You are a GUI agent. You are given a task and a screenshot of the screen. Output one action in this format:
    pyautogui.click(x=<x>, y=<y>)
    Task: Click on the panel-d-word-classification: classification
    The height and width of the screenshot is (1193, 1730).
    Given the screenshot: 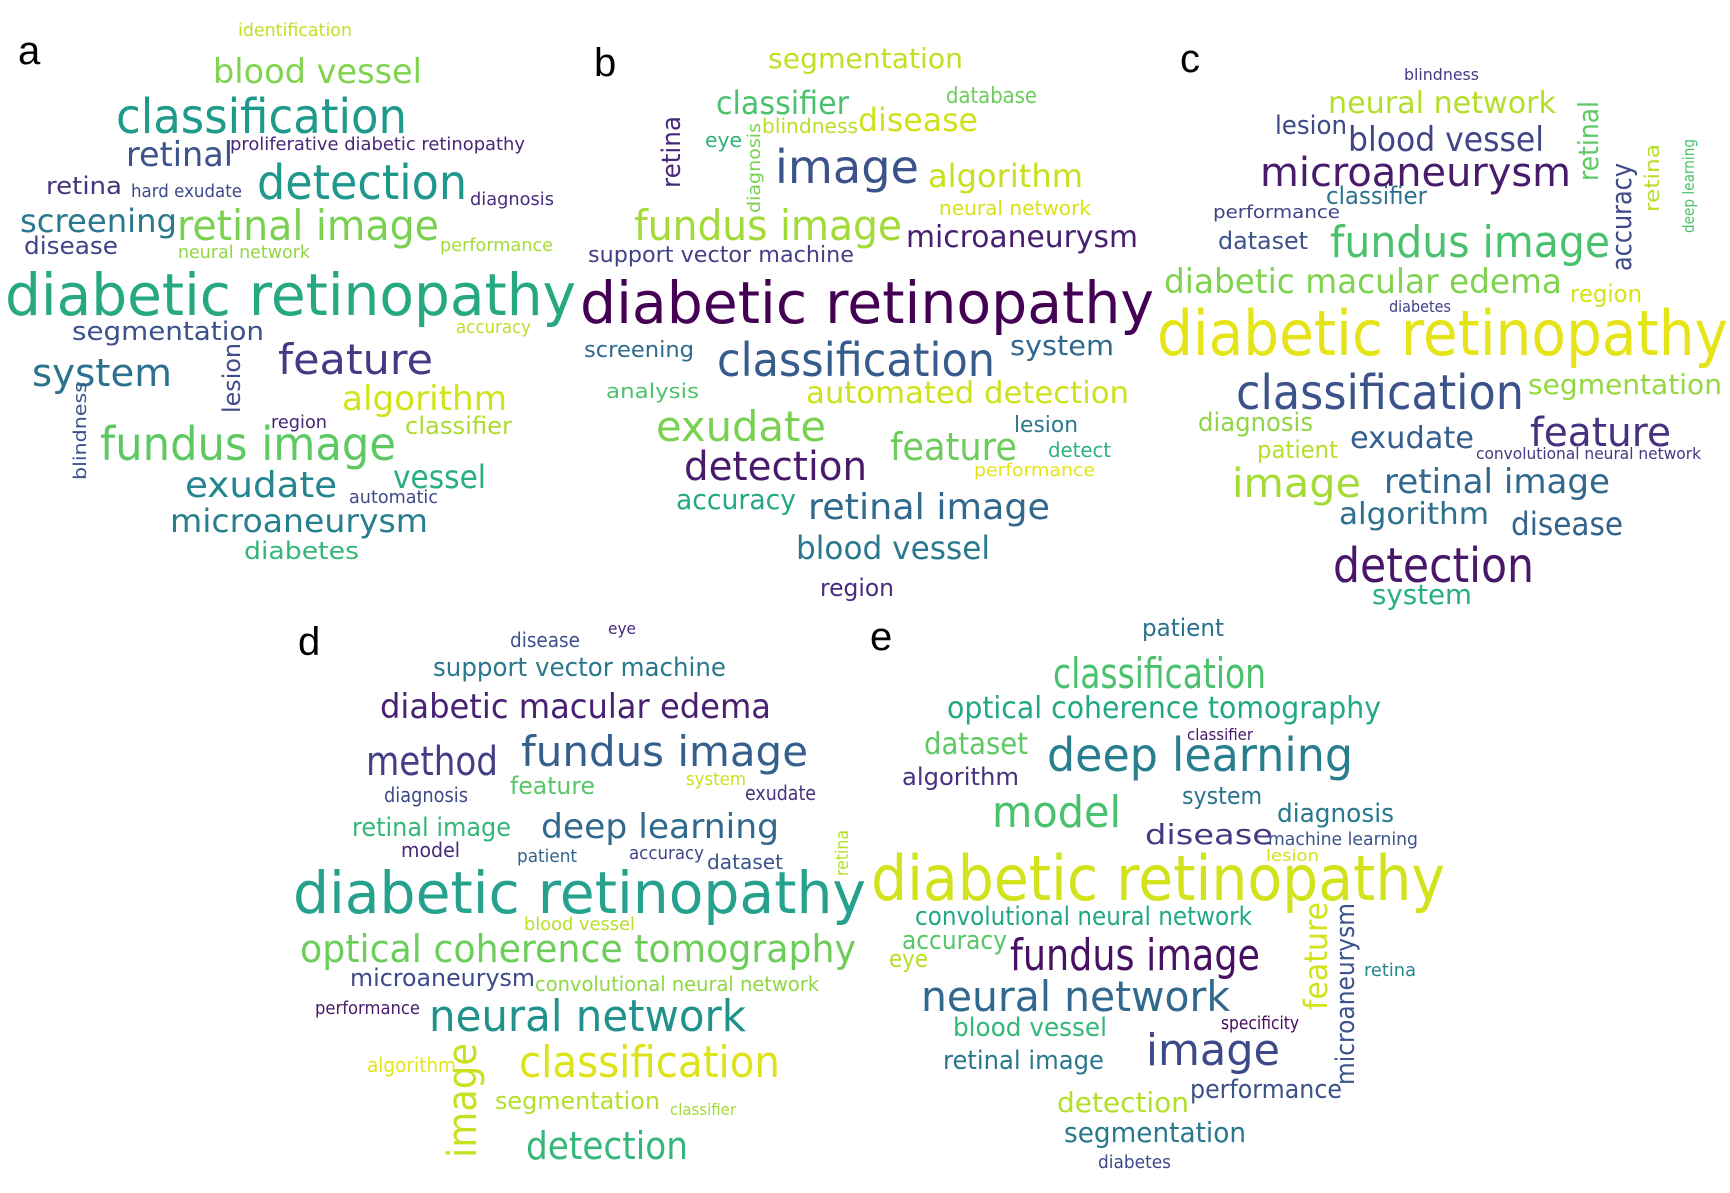 What is the action you would take?
    pyautogui.click(x=649, y=1062)
    